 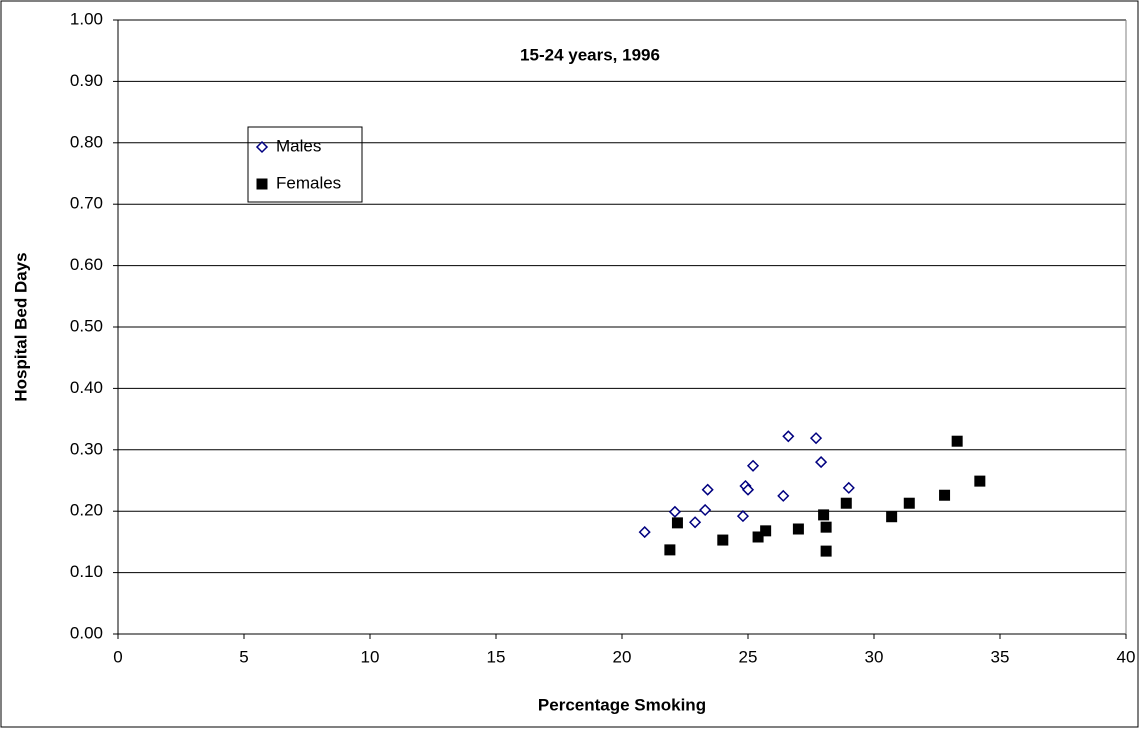 What do you see at coordinates (117, 656) in the screenshot?
I see `x-tick-label: 0` at bounding box center [117, 656].